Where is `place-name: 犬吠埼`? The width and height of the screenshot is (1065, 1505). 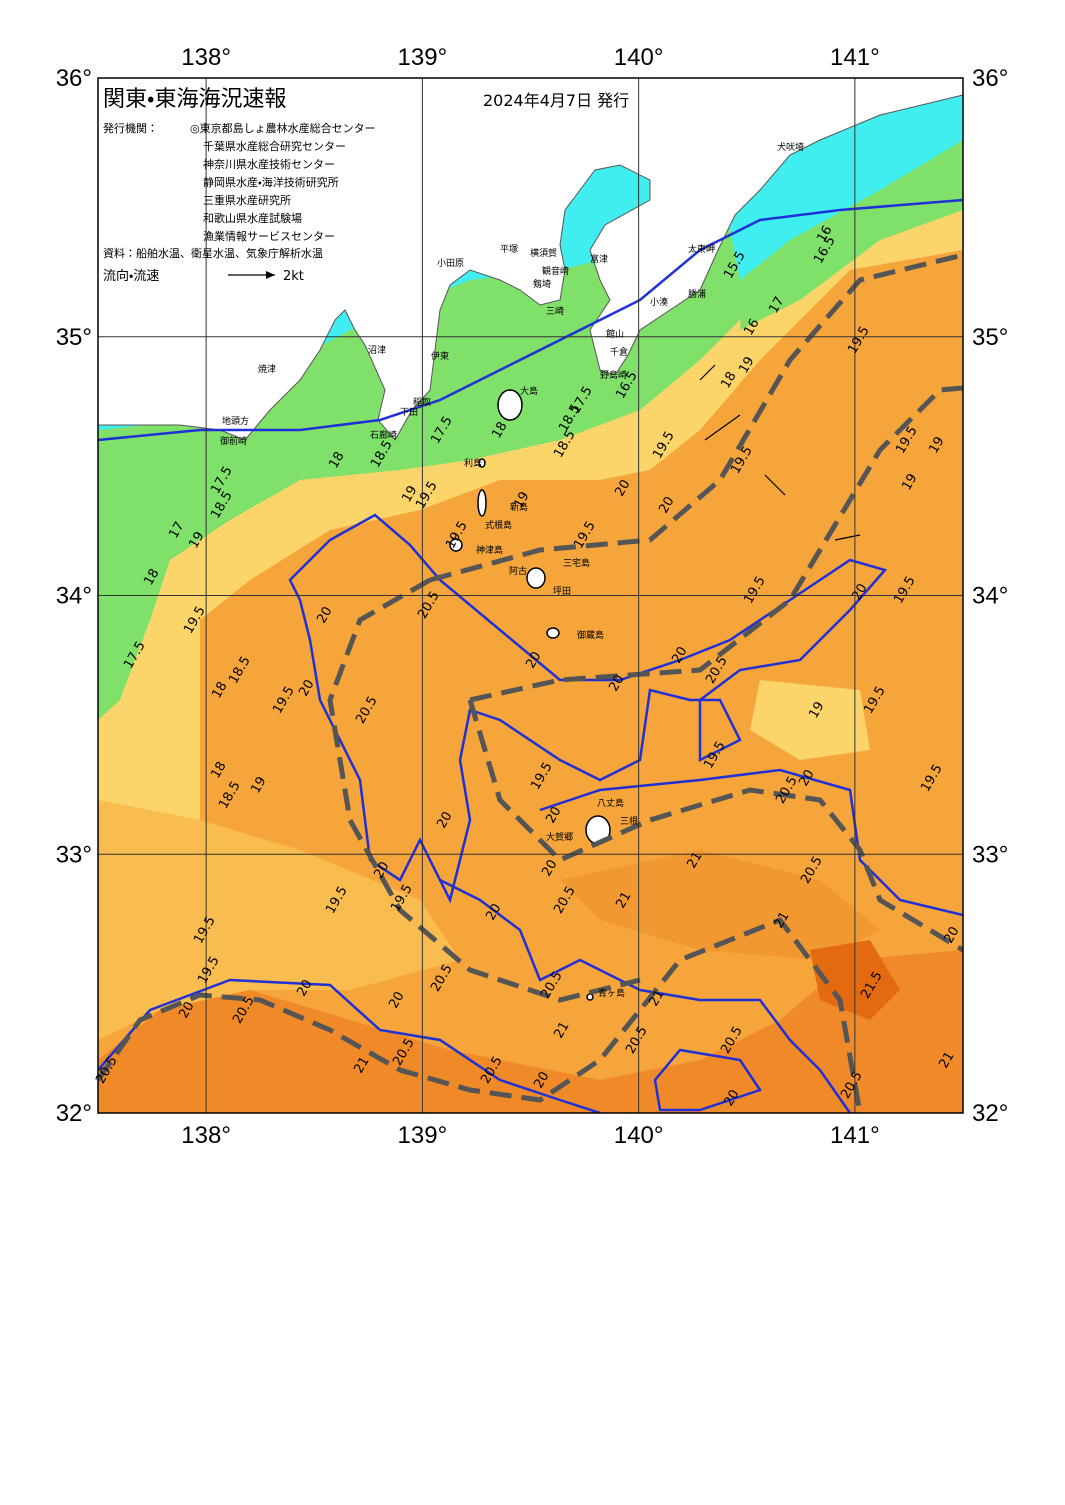 place-name: 犬吠埼 is located at coordinates (790, 147).